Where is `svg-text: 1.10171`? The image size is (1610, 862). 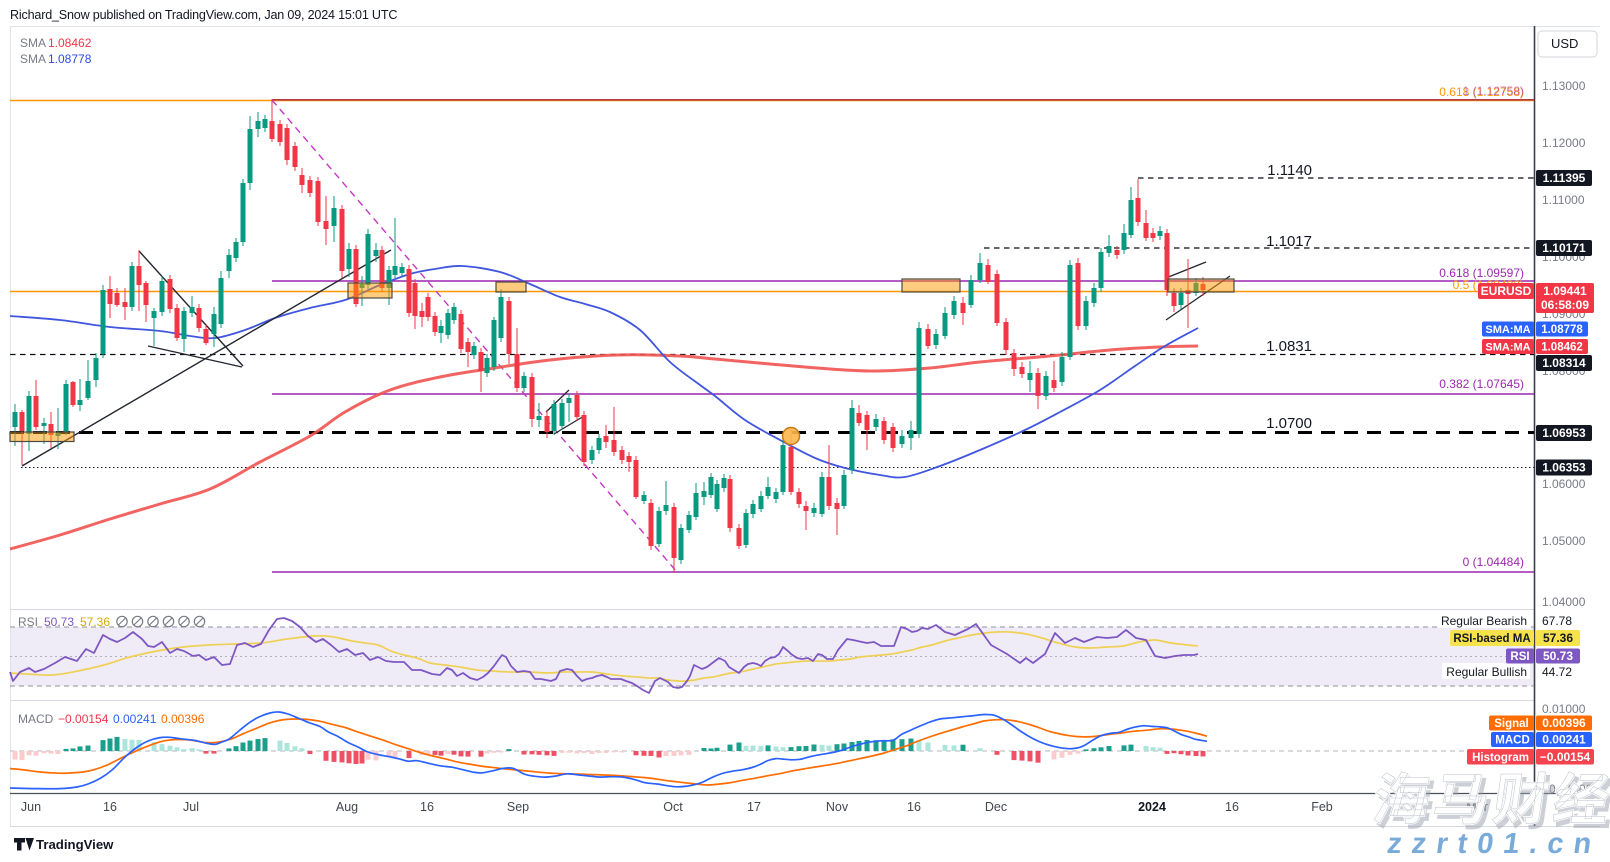
svg-text: 1.10171 is located at coordinates (1564, 248).